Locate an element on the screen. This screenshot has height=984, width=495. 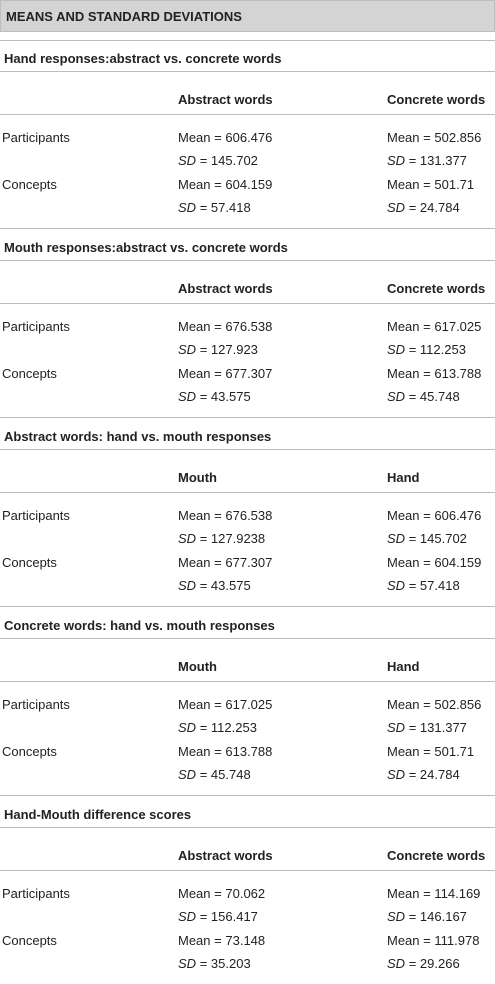
stat: Mean = 677.307 is located at coordinates (225, 374).